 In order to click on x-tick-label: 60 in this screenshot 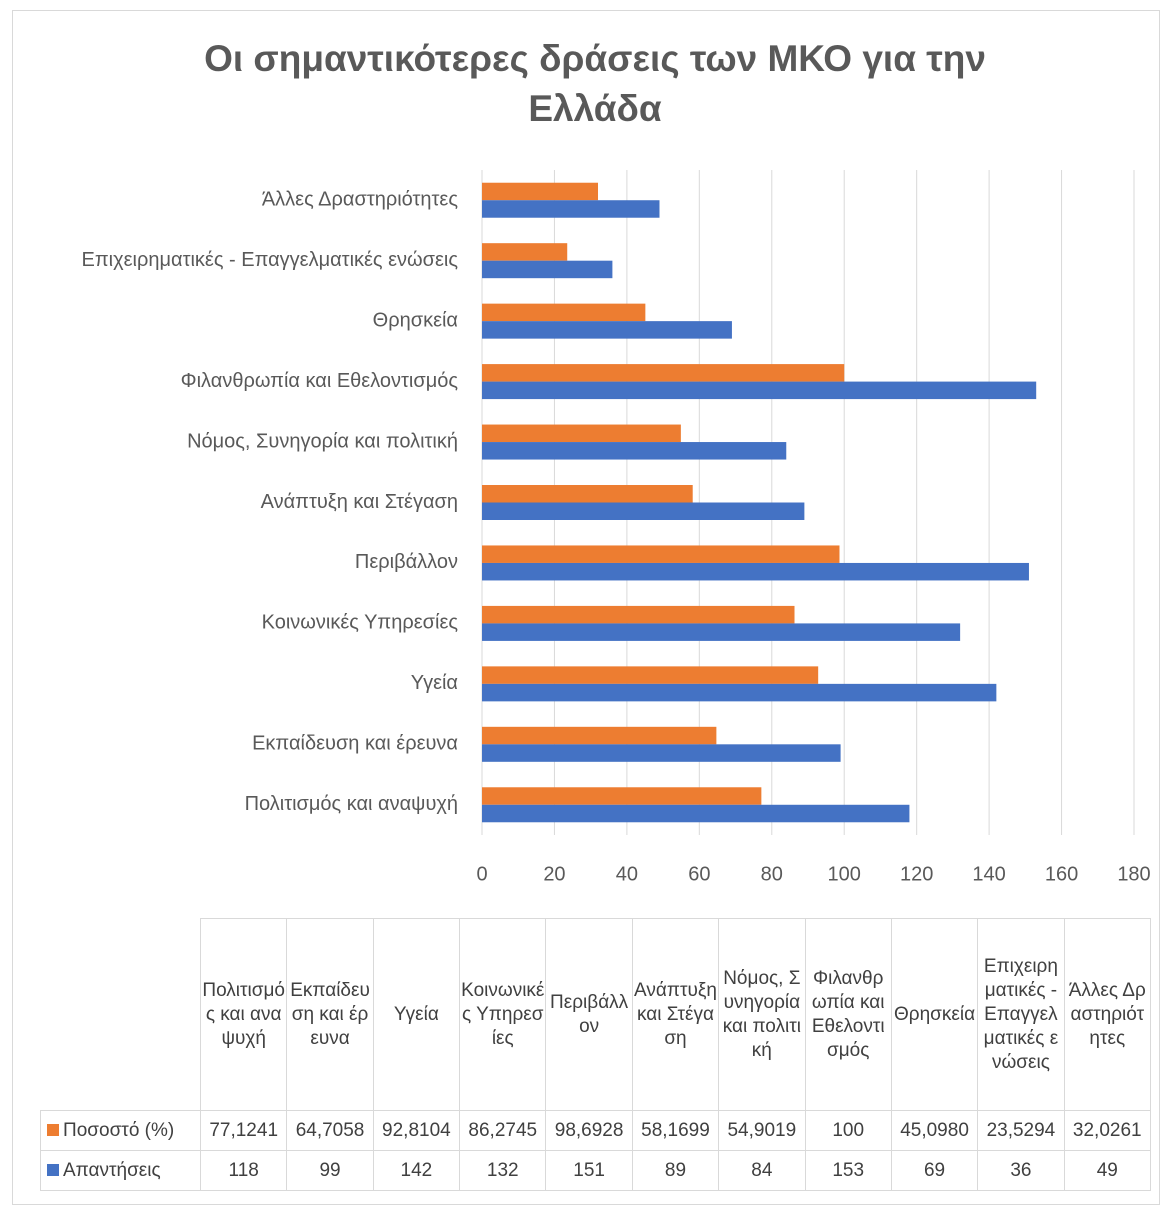, I will do `click(699, 874)`.